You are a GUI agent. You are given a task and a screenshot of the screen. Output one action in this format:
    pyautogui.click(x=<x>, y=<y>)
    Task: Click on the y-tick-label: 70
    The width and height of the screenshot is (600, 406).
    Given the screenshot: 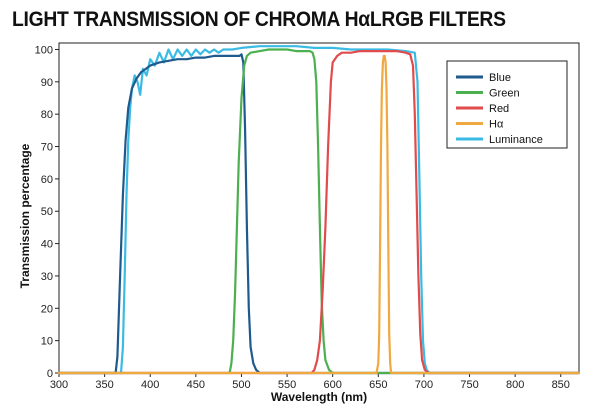 What is the action you would take?
    pyautogui.click(x=47, y=148)
    